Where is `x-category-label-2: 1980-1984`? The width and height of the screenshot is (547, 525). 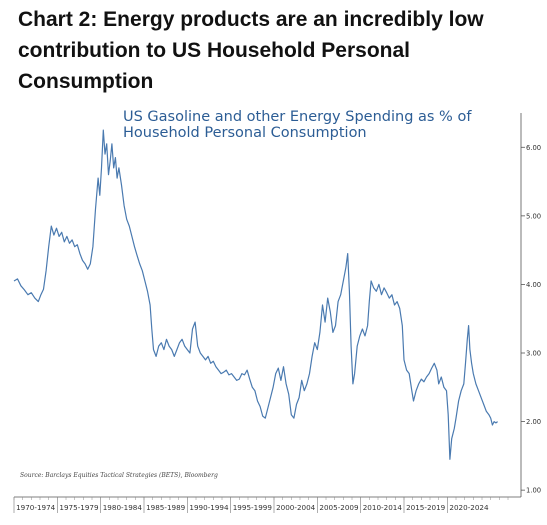 x-category-label-2: 1980-1984 is located at coordinates (123, 507).